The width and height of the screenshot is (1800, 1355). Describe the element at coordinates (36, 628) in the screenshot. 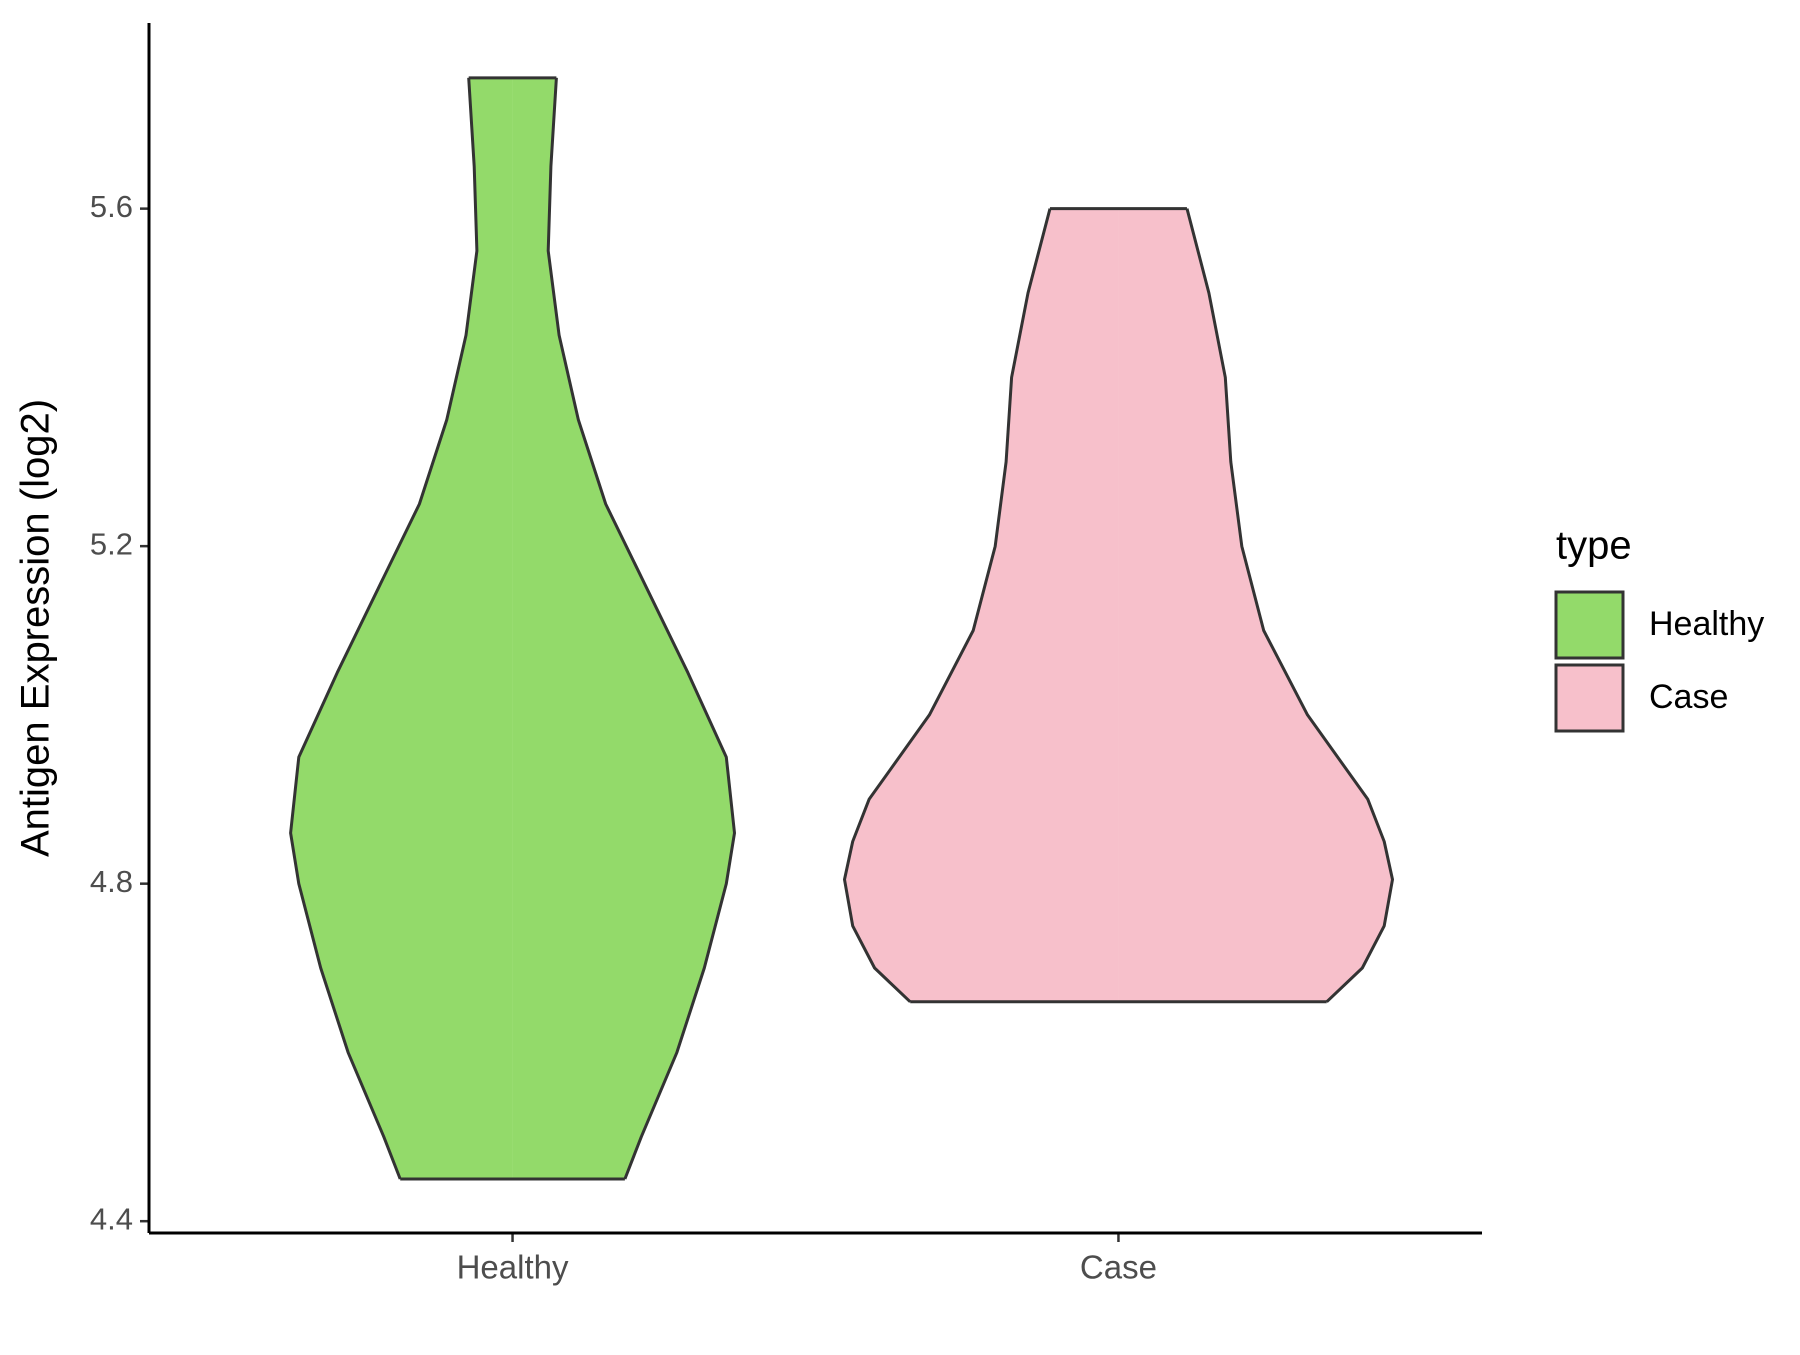

I see `y-axis-title: Antigen Expression (log2)` at that location.